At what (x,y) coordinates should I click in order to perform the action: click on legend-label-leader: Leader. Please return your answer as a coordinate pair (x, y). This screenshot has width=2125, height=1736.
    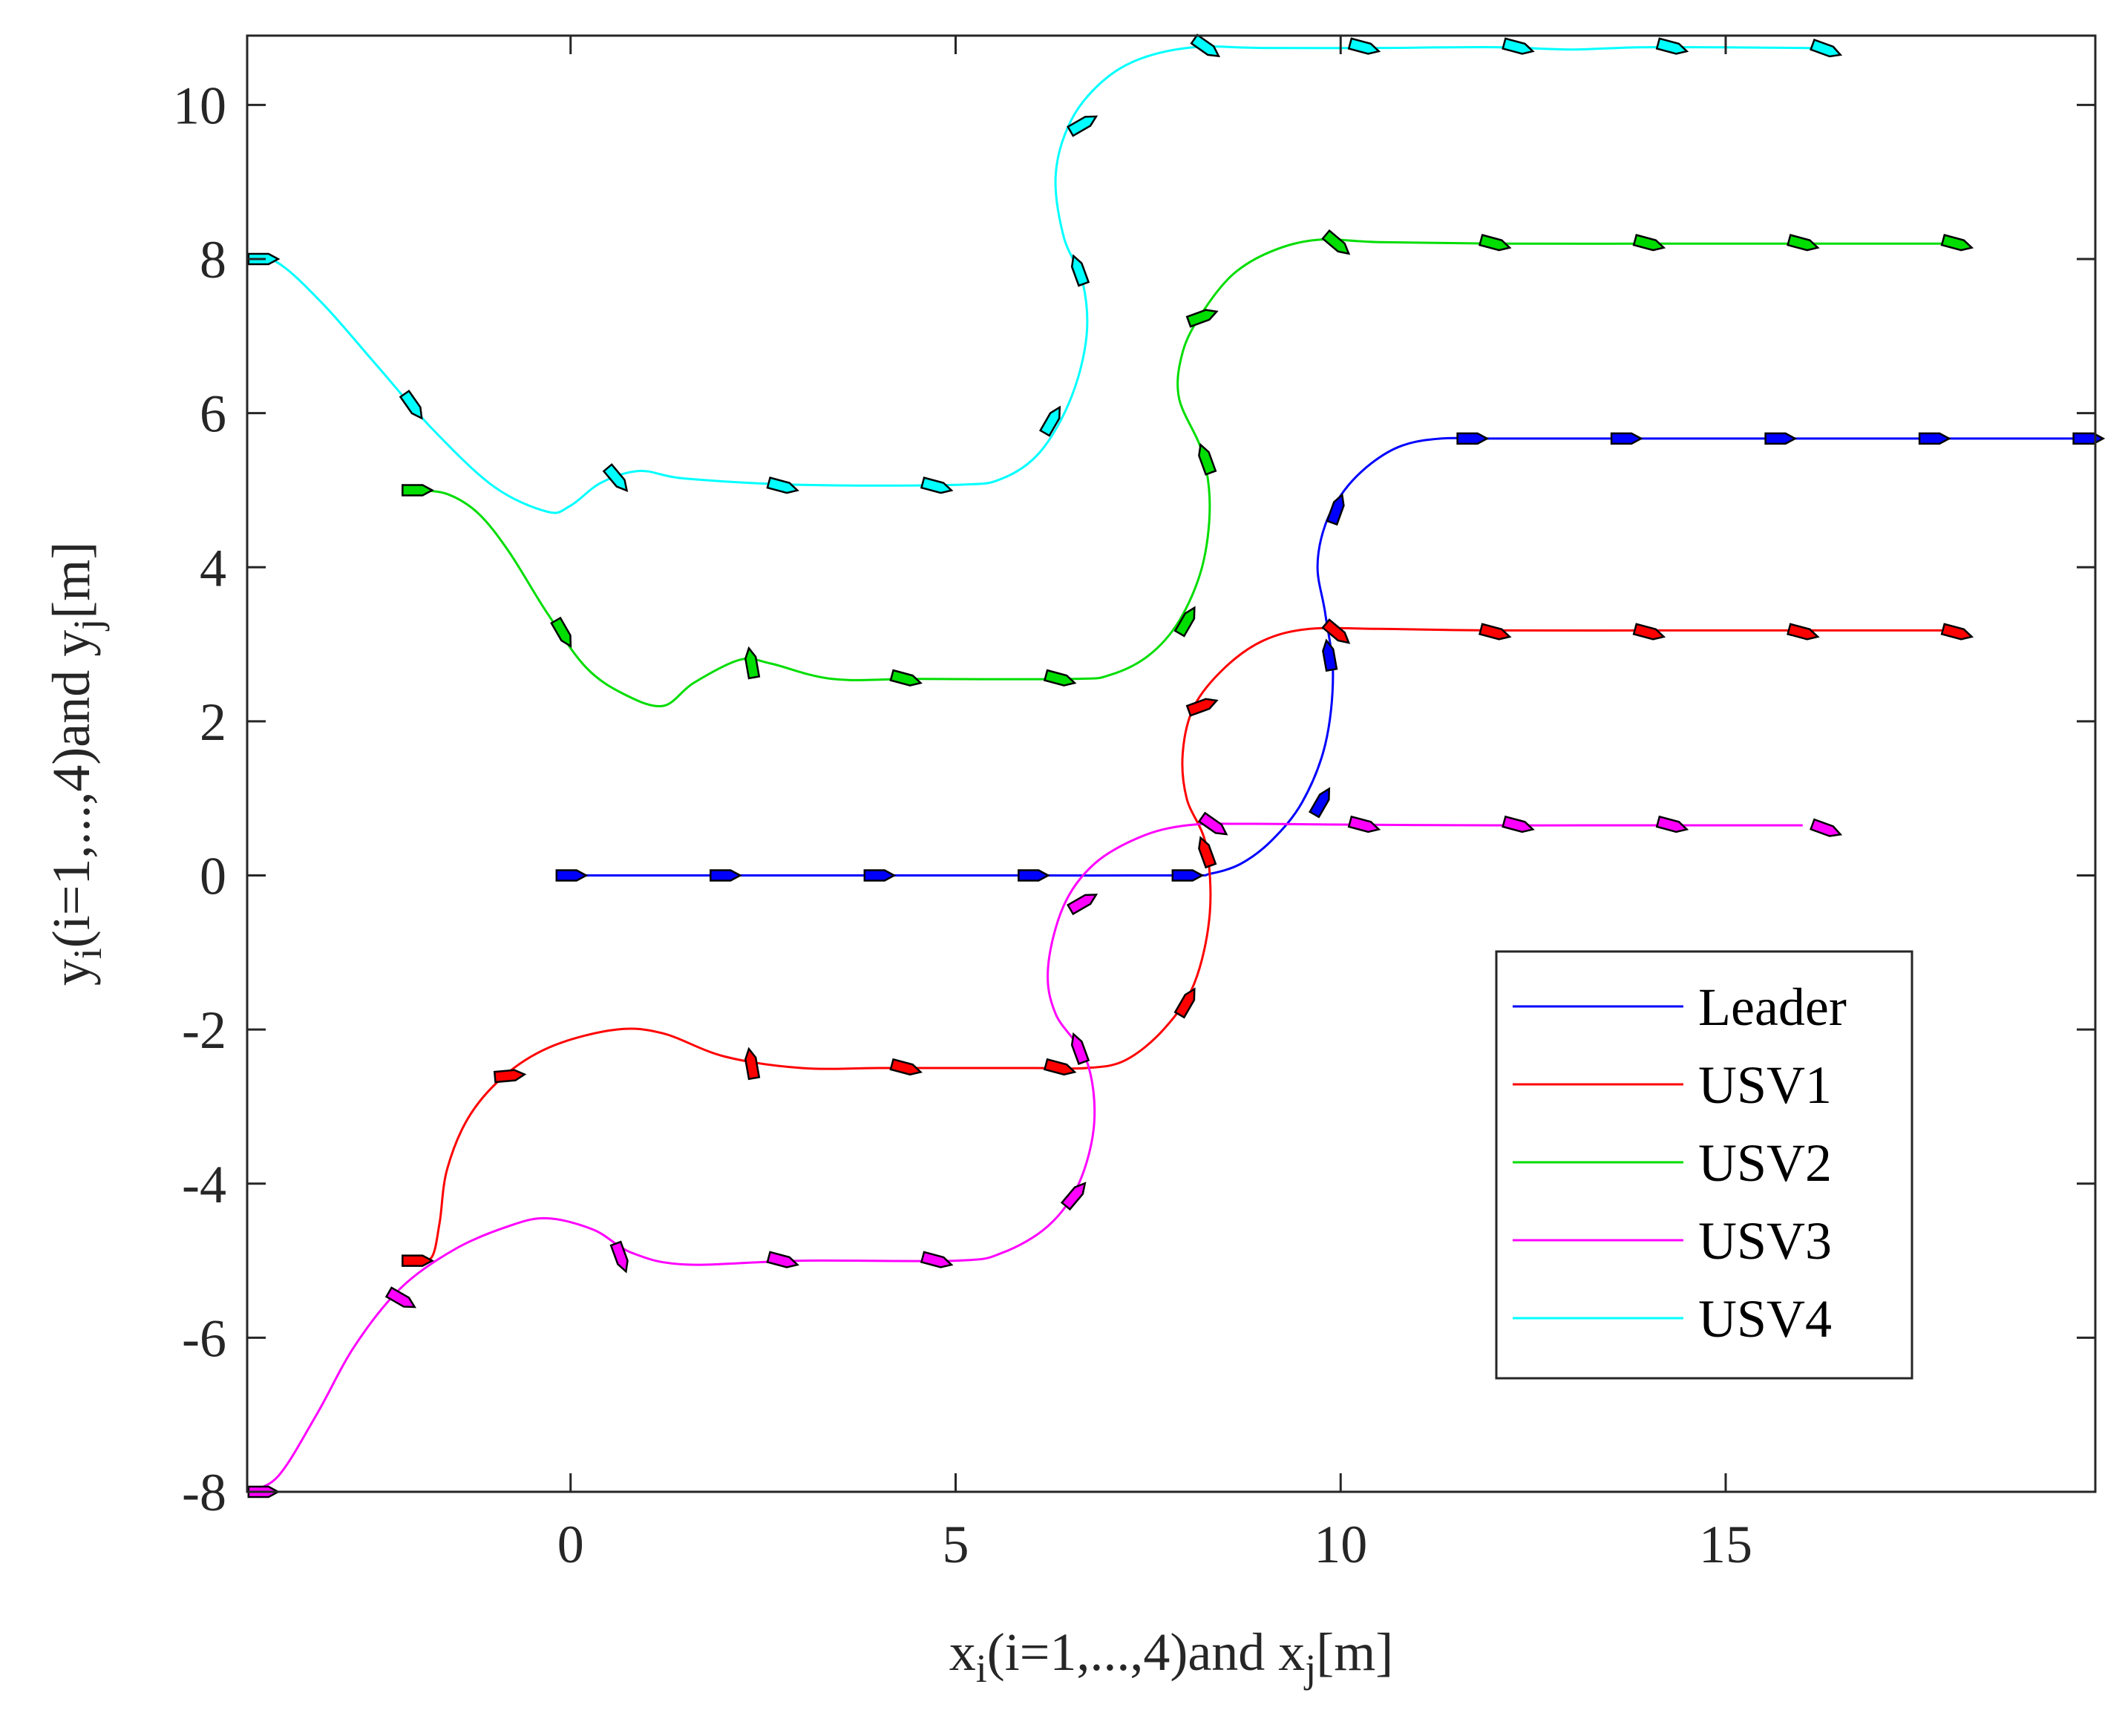
    Looking at the image, I should click on (1772, 1007).